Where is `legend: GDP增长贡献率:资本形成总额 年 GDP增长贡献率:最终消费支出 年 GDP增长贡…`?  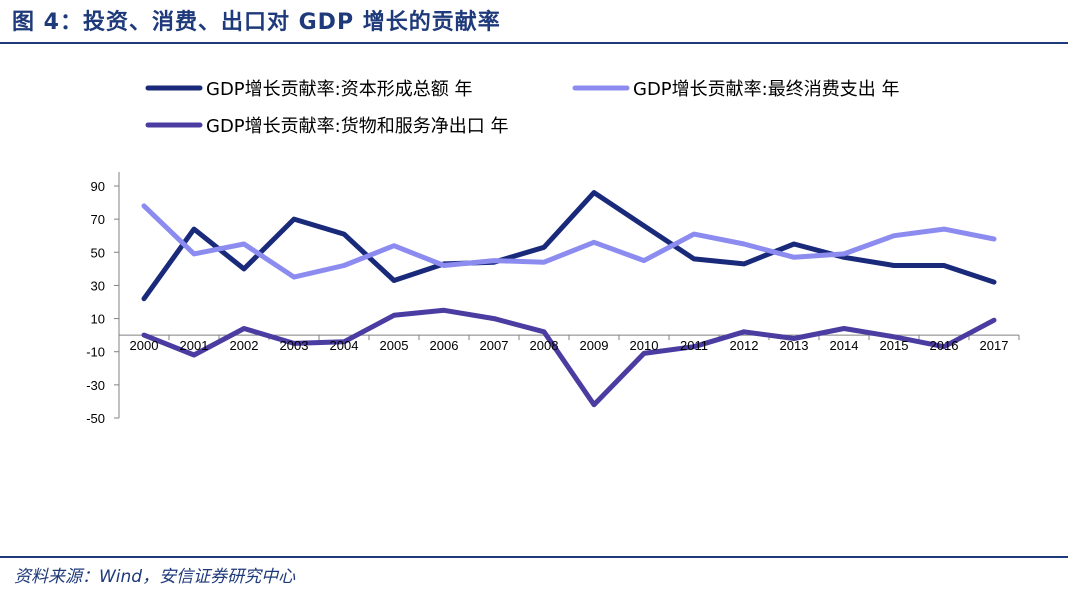
legend: GDP增长贡献率:资本形成总额 年 GDP增长贡献率:最终消费支出 年 GDP增长贡… is located at coordinates (522, 108).